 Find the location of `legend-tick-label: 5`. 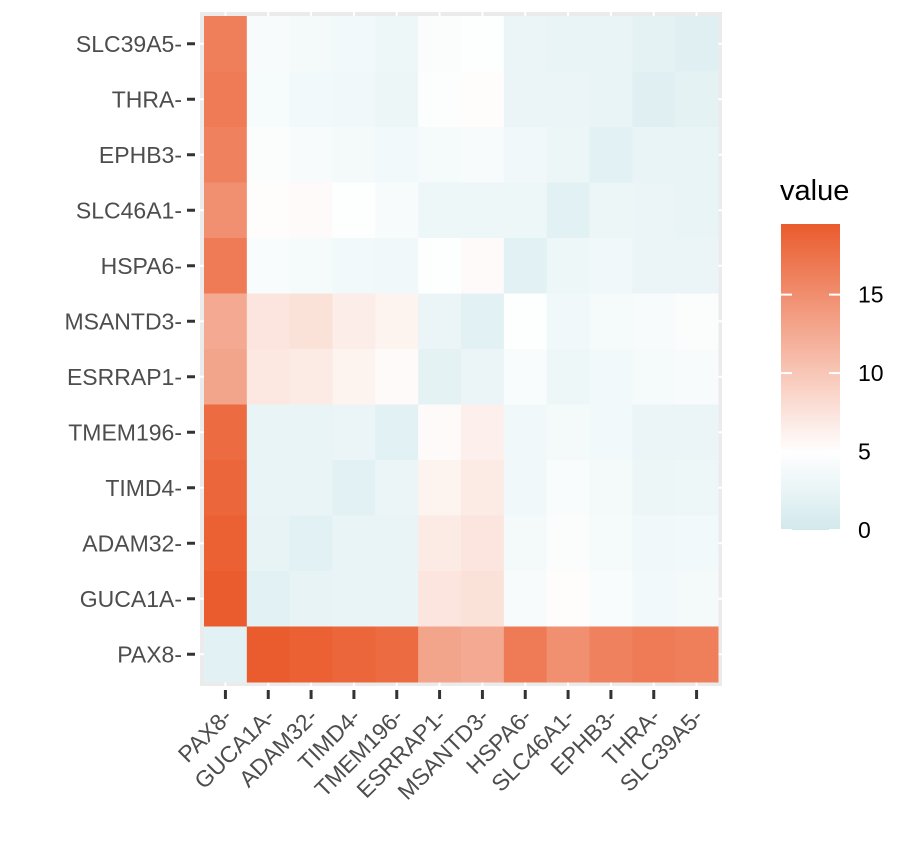

legend-tick-label: 5 is located at coordinates (864, 452).